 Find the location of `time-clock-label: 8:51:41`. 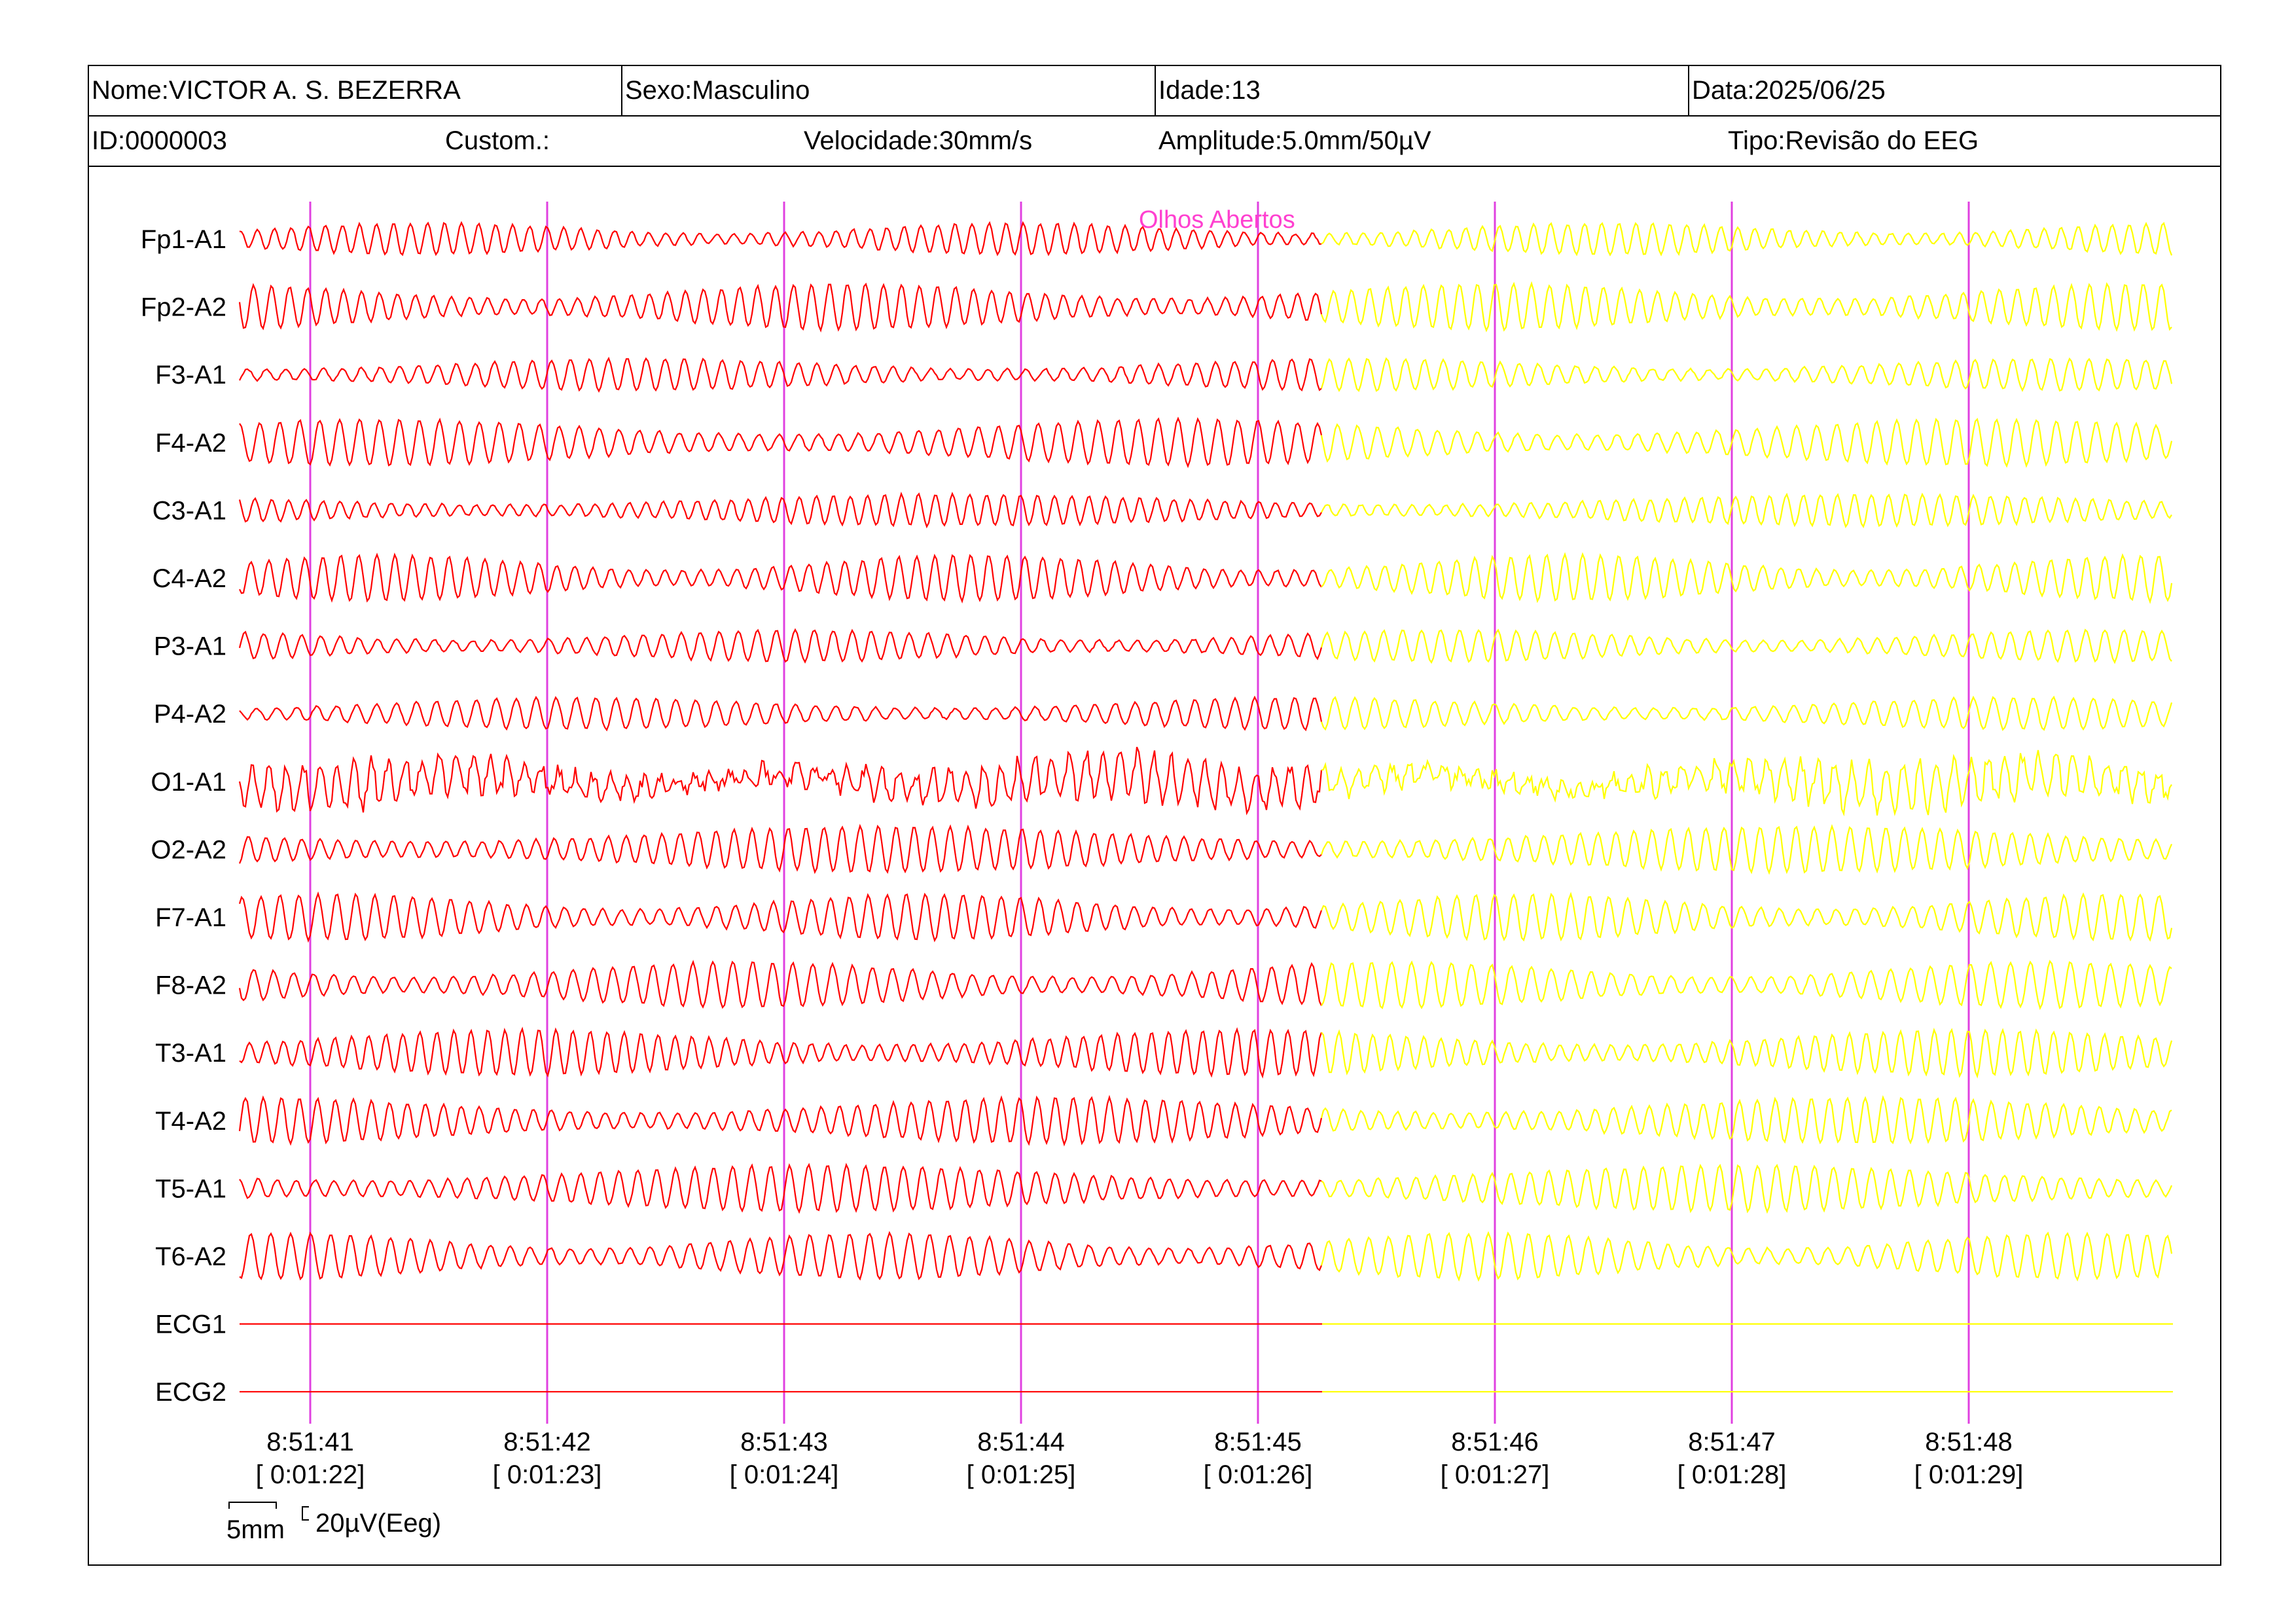

time-clock-label: 8:51:41 is located at coordinates (309, 1442).